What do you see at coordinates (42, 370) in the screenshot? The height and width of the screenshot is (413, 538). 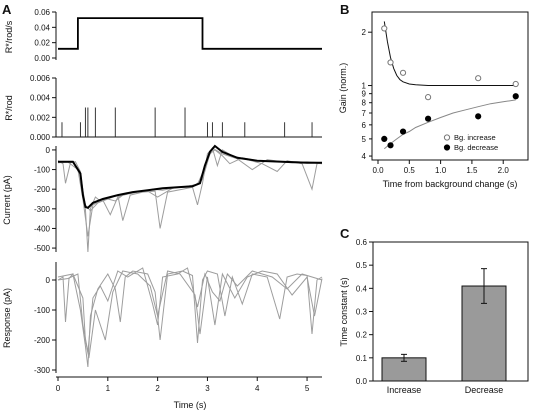 I see `response-y-tick-label: -300` at bounding box center [42, 370].